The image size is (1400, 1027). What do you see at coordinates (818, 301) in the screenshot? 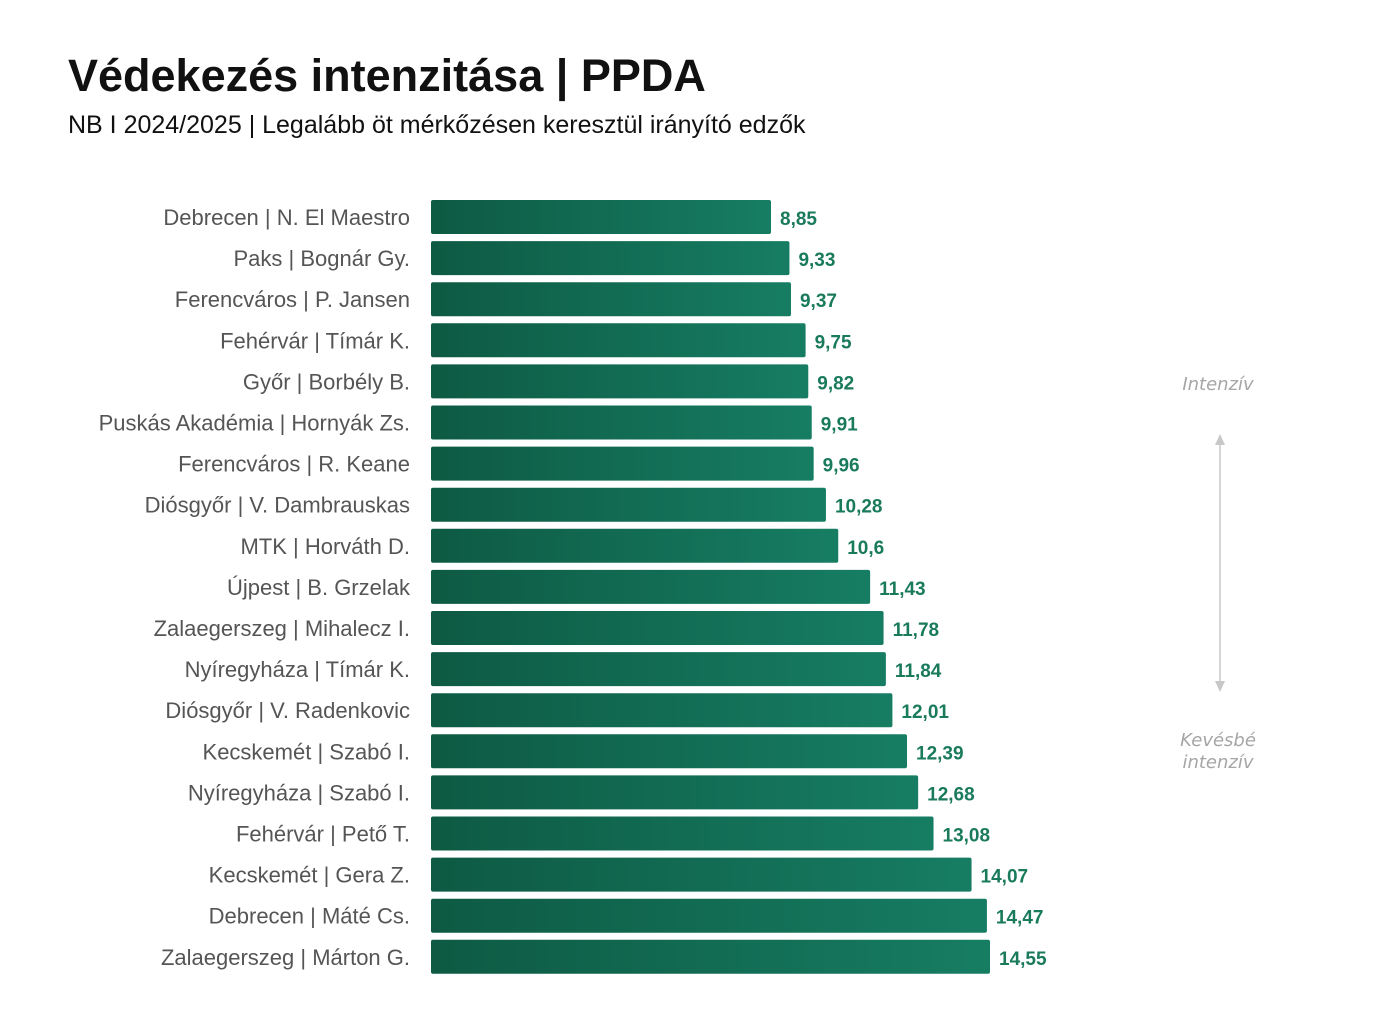
I see `value-label: 9,37` at bounding box center [818, 301].